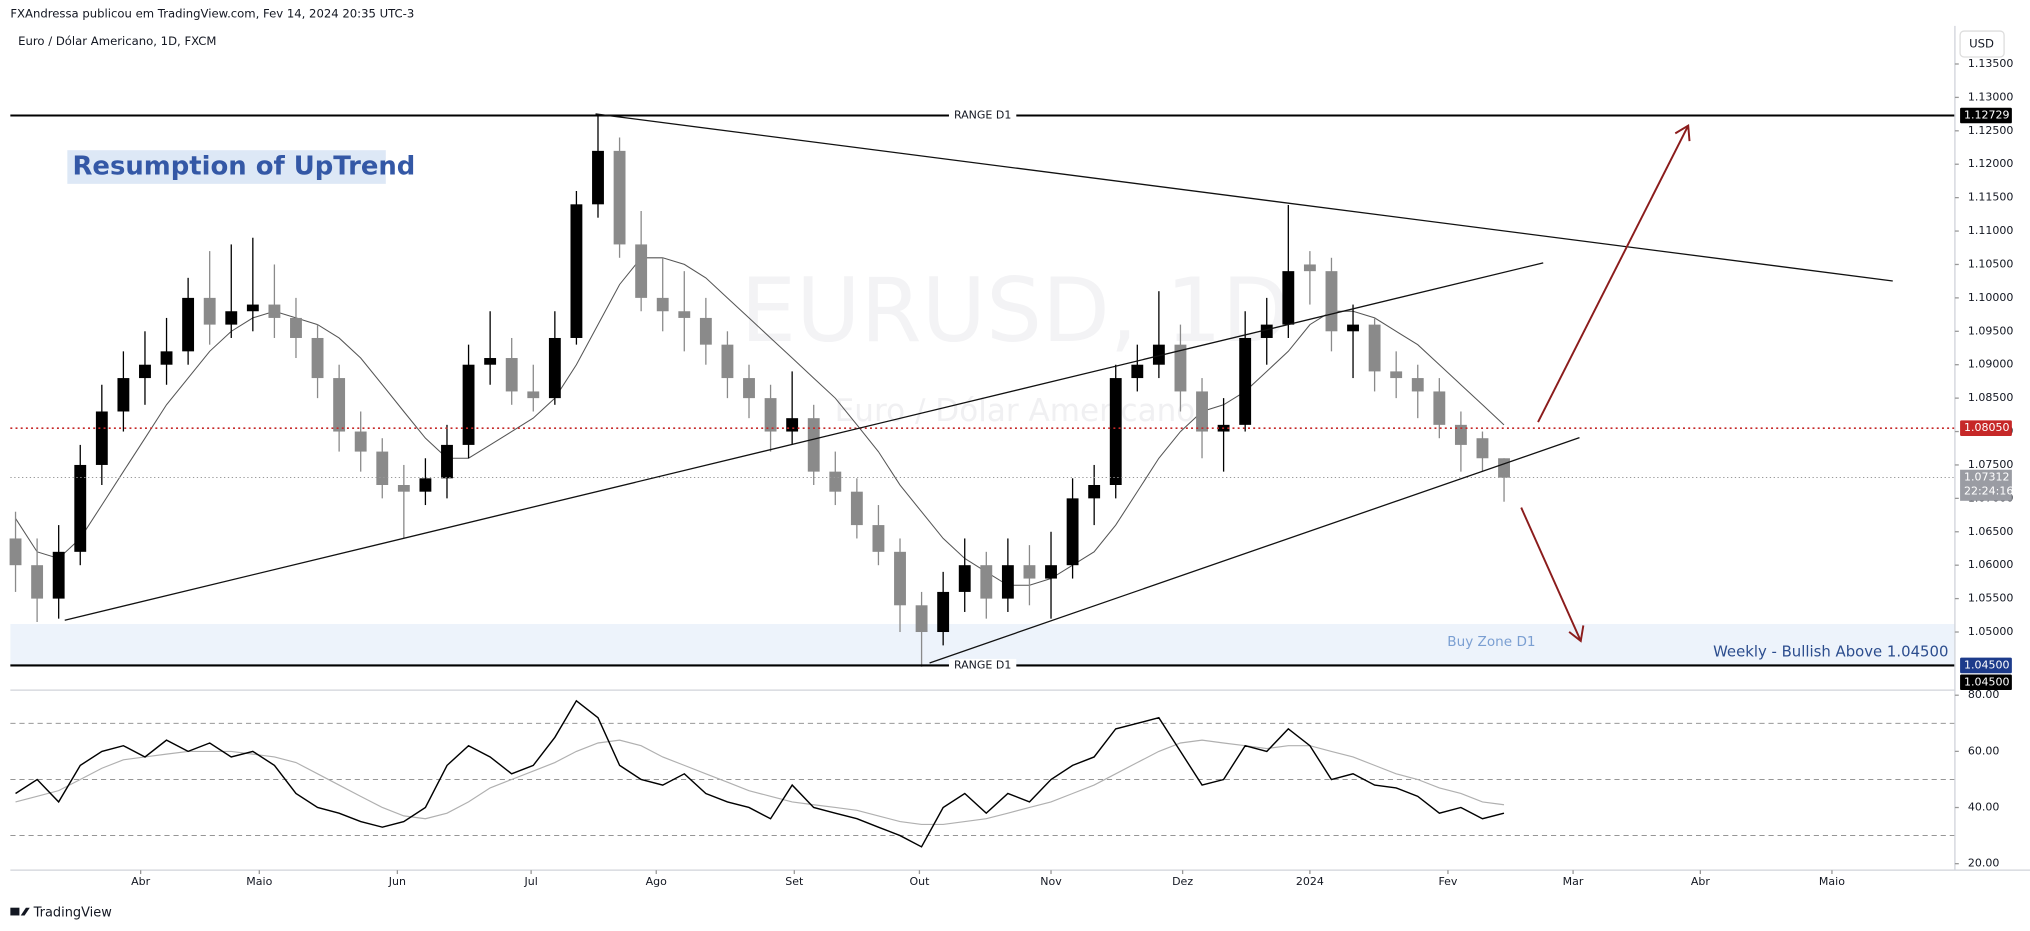 Image resolution: width=2030 pixels, height=931 pixels. I want to click on level-label: 1.04500, so click(1986, 664).